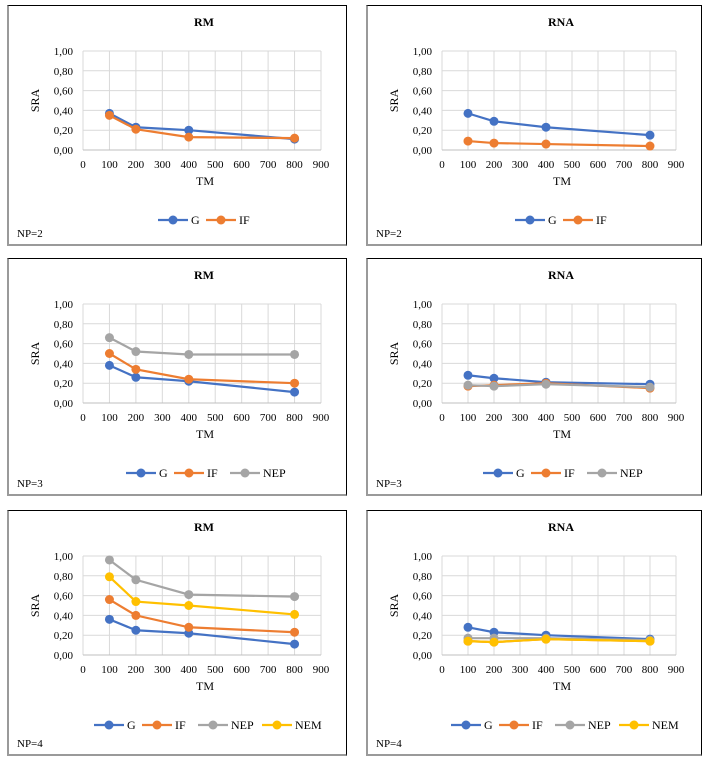 The image size is (709, 759). What do you see at coordinates (268, 670) in the screenshot?
I see `x-tick-label: 700` at bounding box center [268, 670].